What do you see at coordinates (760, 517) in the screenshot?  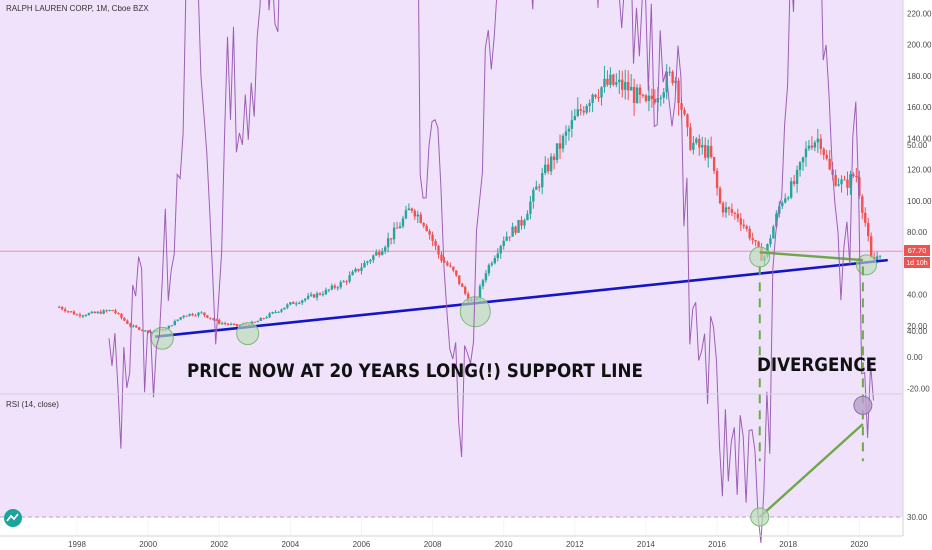 I see `rsi-low-marker` at bounding box center [760, 517].